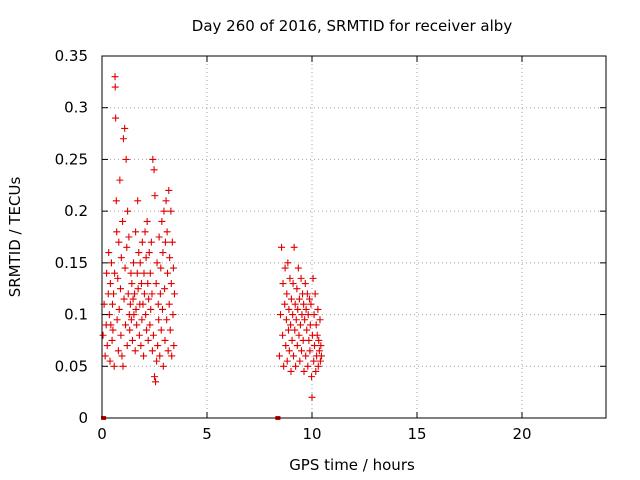  I want to click on x-tick-label: 0, so click(102, 434).